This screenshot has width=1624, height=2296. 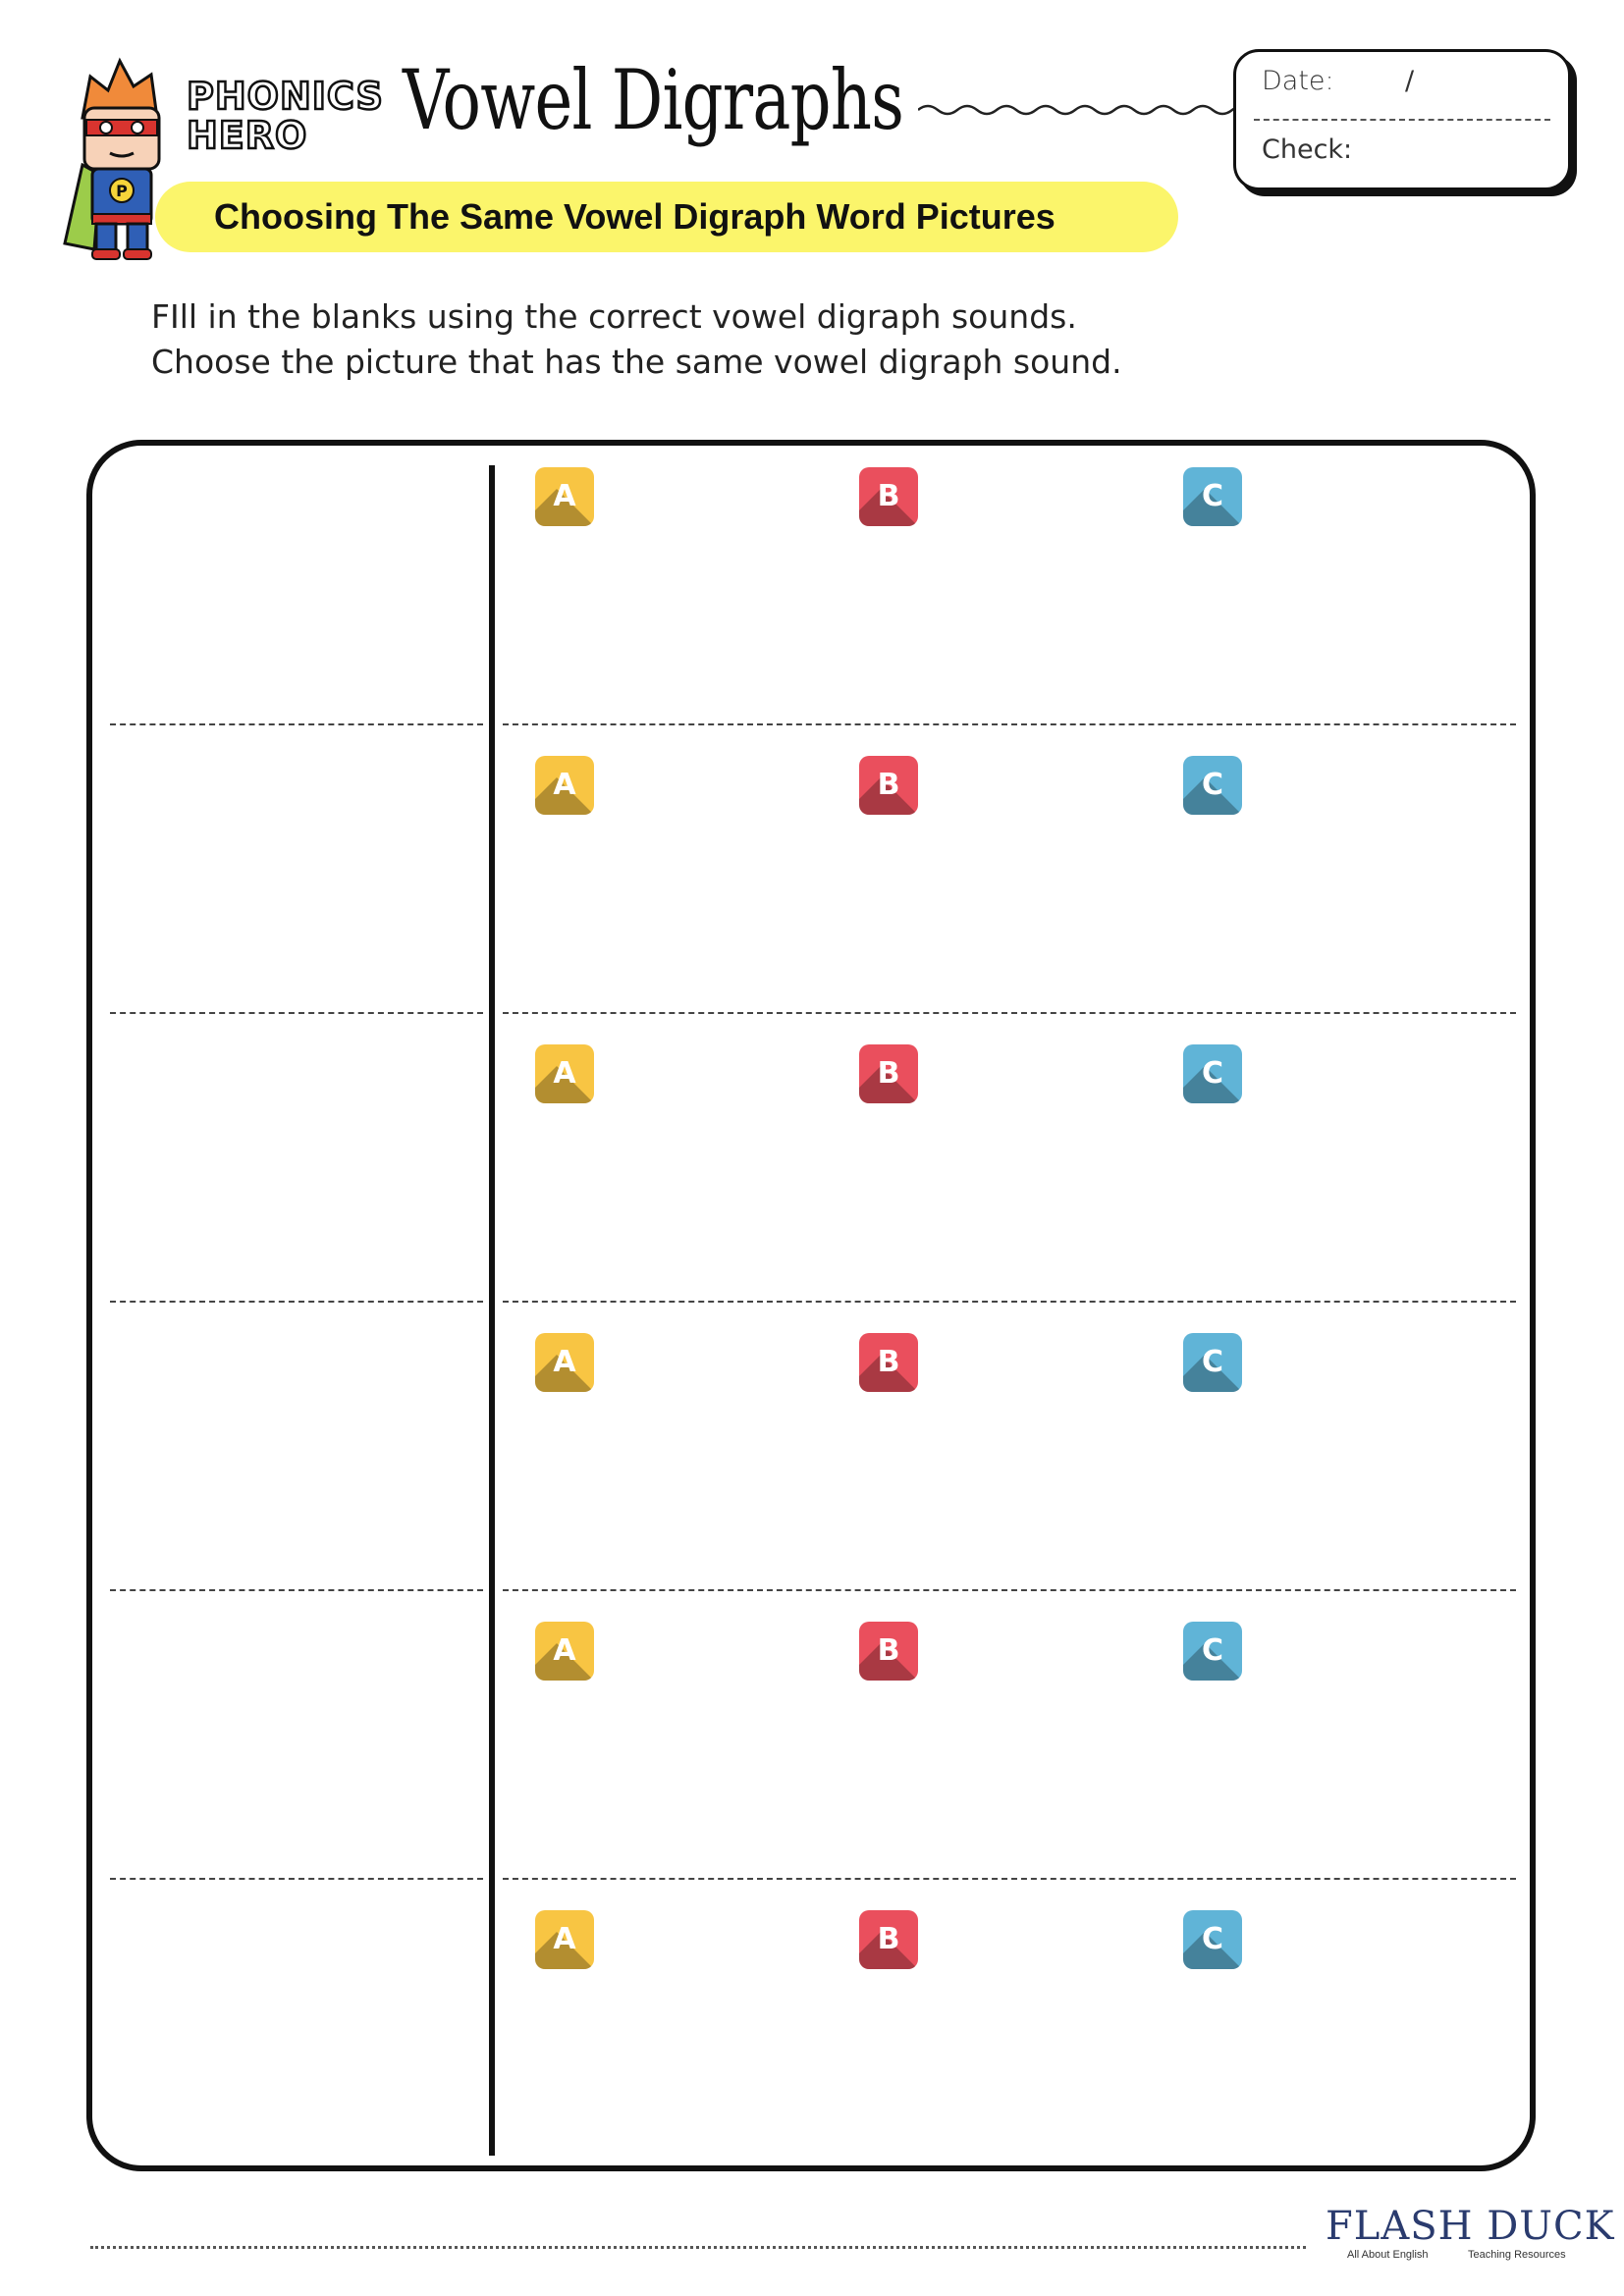 I want to click on date-check-box: Date: / Check:, so click(x=1402, y=119).